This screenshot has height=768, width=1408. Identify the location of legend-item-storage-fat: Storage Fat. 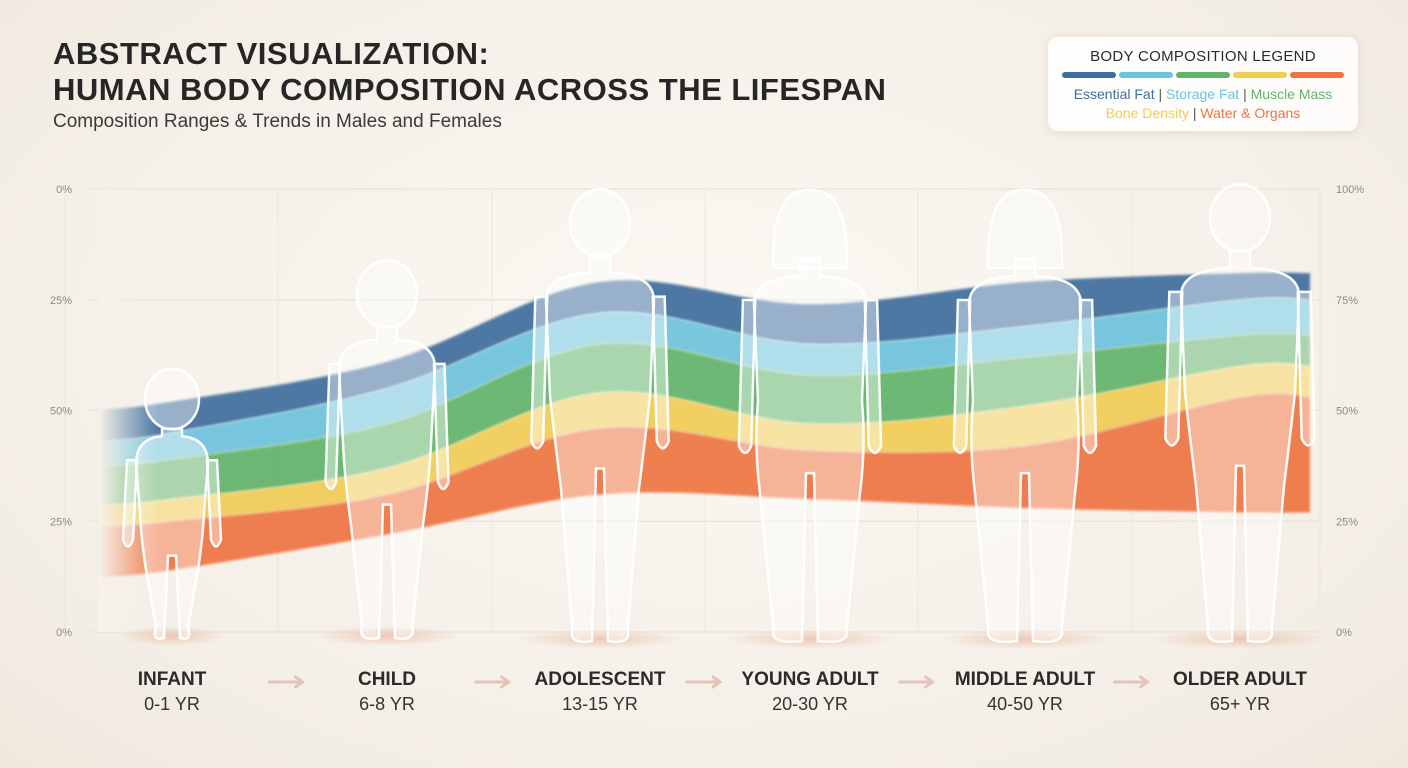
(1203, 94).